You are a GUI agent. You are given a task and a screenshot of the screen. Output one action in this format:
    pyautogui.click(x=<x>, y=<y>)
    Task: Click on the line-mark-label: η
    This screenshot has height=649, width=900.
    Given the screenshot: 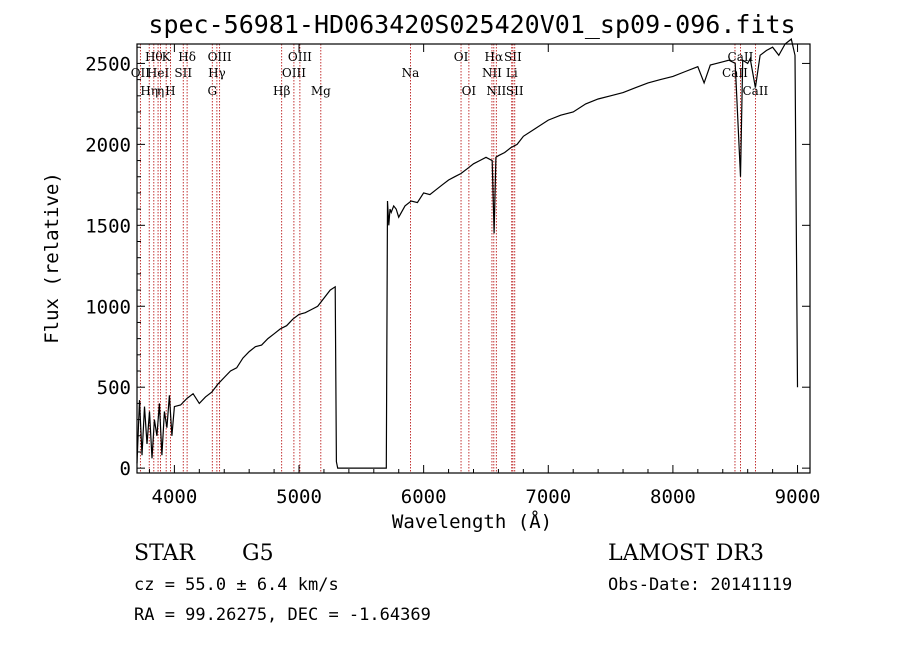 What is the action you would take?
    pyautogui.click(x=160, y=91)
    